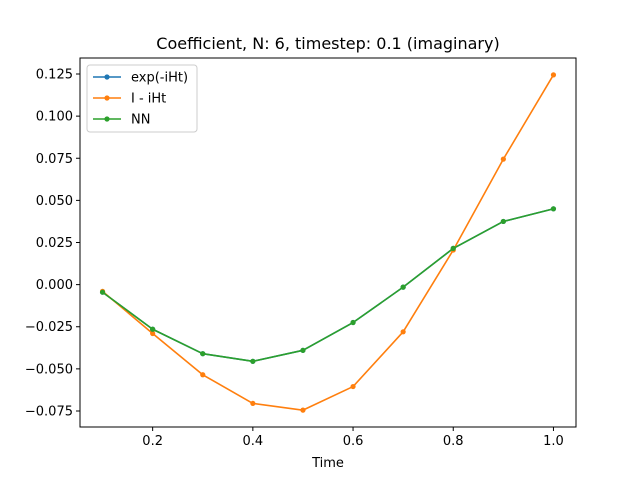  I want to click on x-axis-label: Time, so click(327, 463).